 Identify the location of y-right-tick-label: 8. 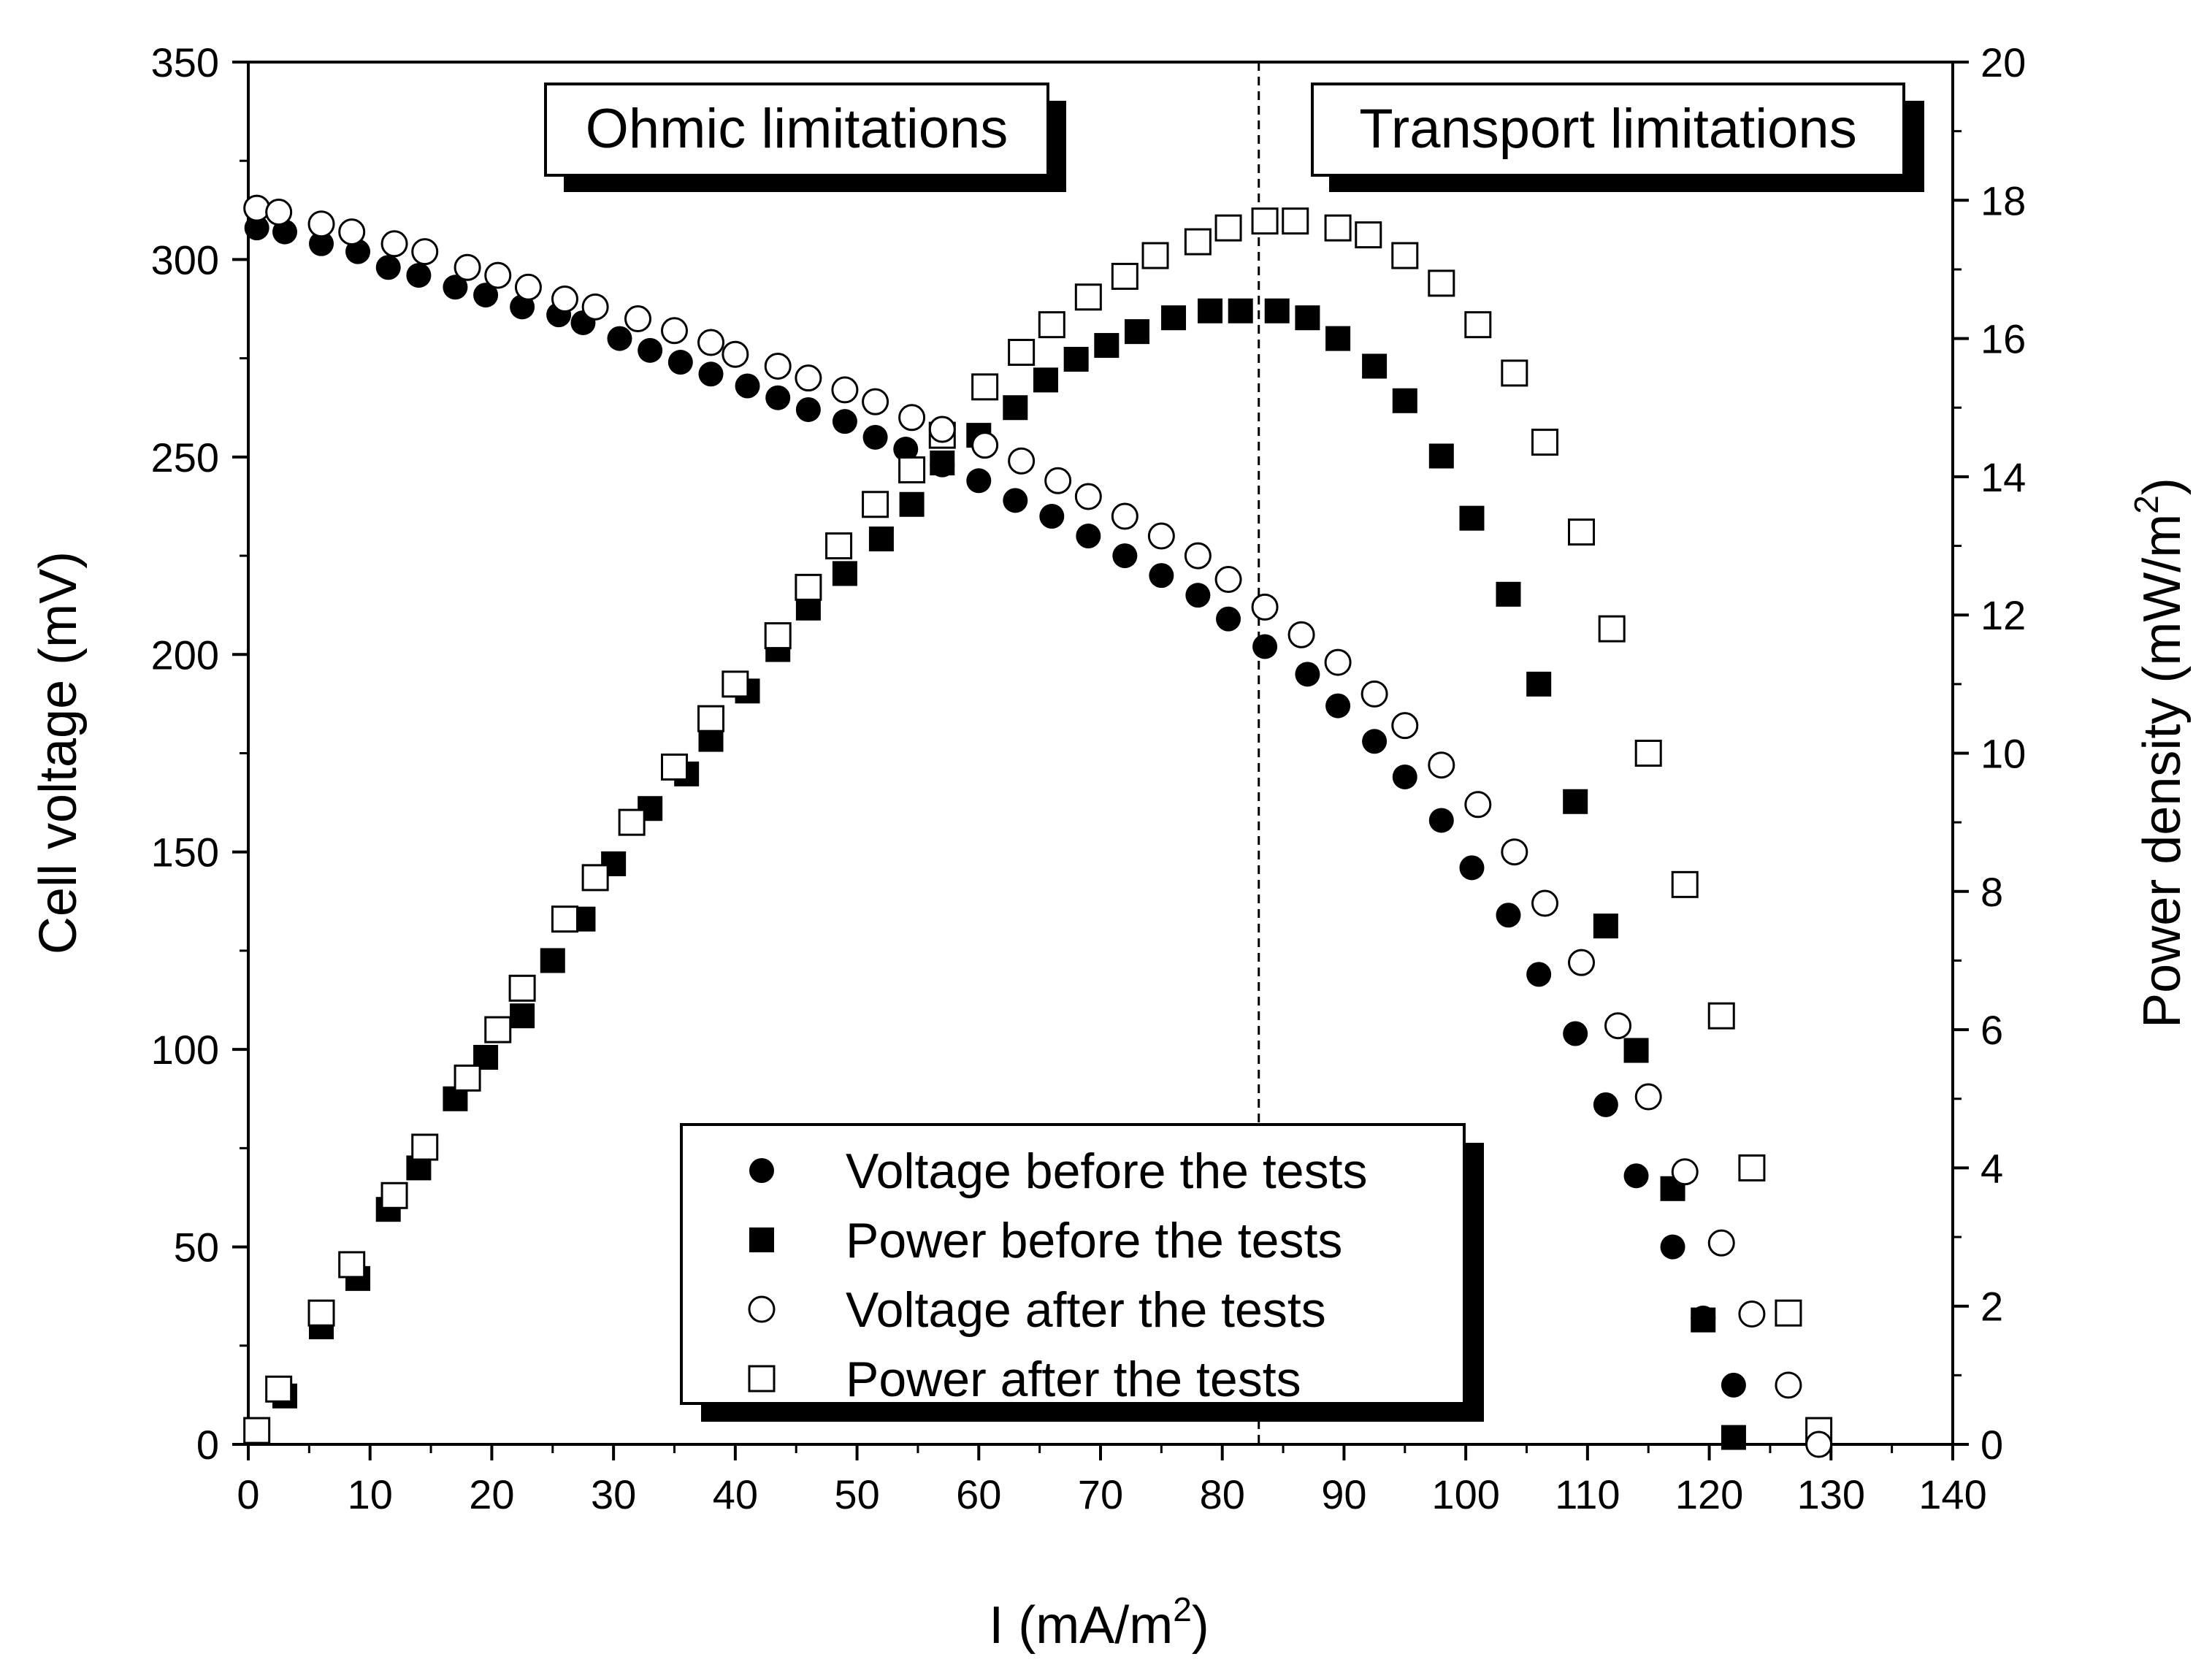
(1992, 892).